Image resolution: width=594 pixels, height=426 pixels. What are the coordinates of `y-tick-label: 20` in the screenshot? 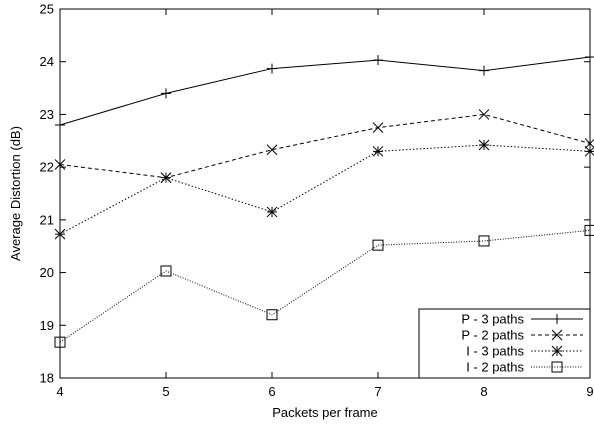 It's located at (47, 272).